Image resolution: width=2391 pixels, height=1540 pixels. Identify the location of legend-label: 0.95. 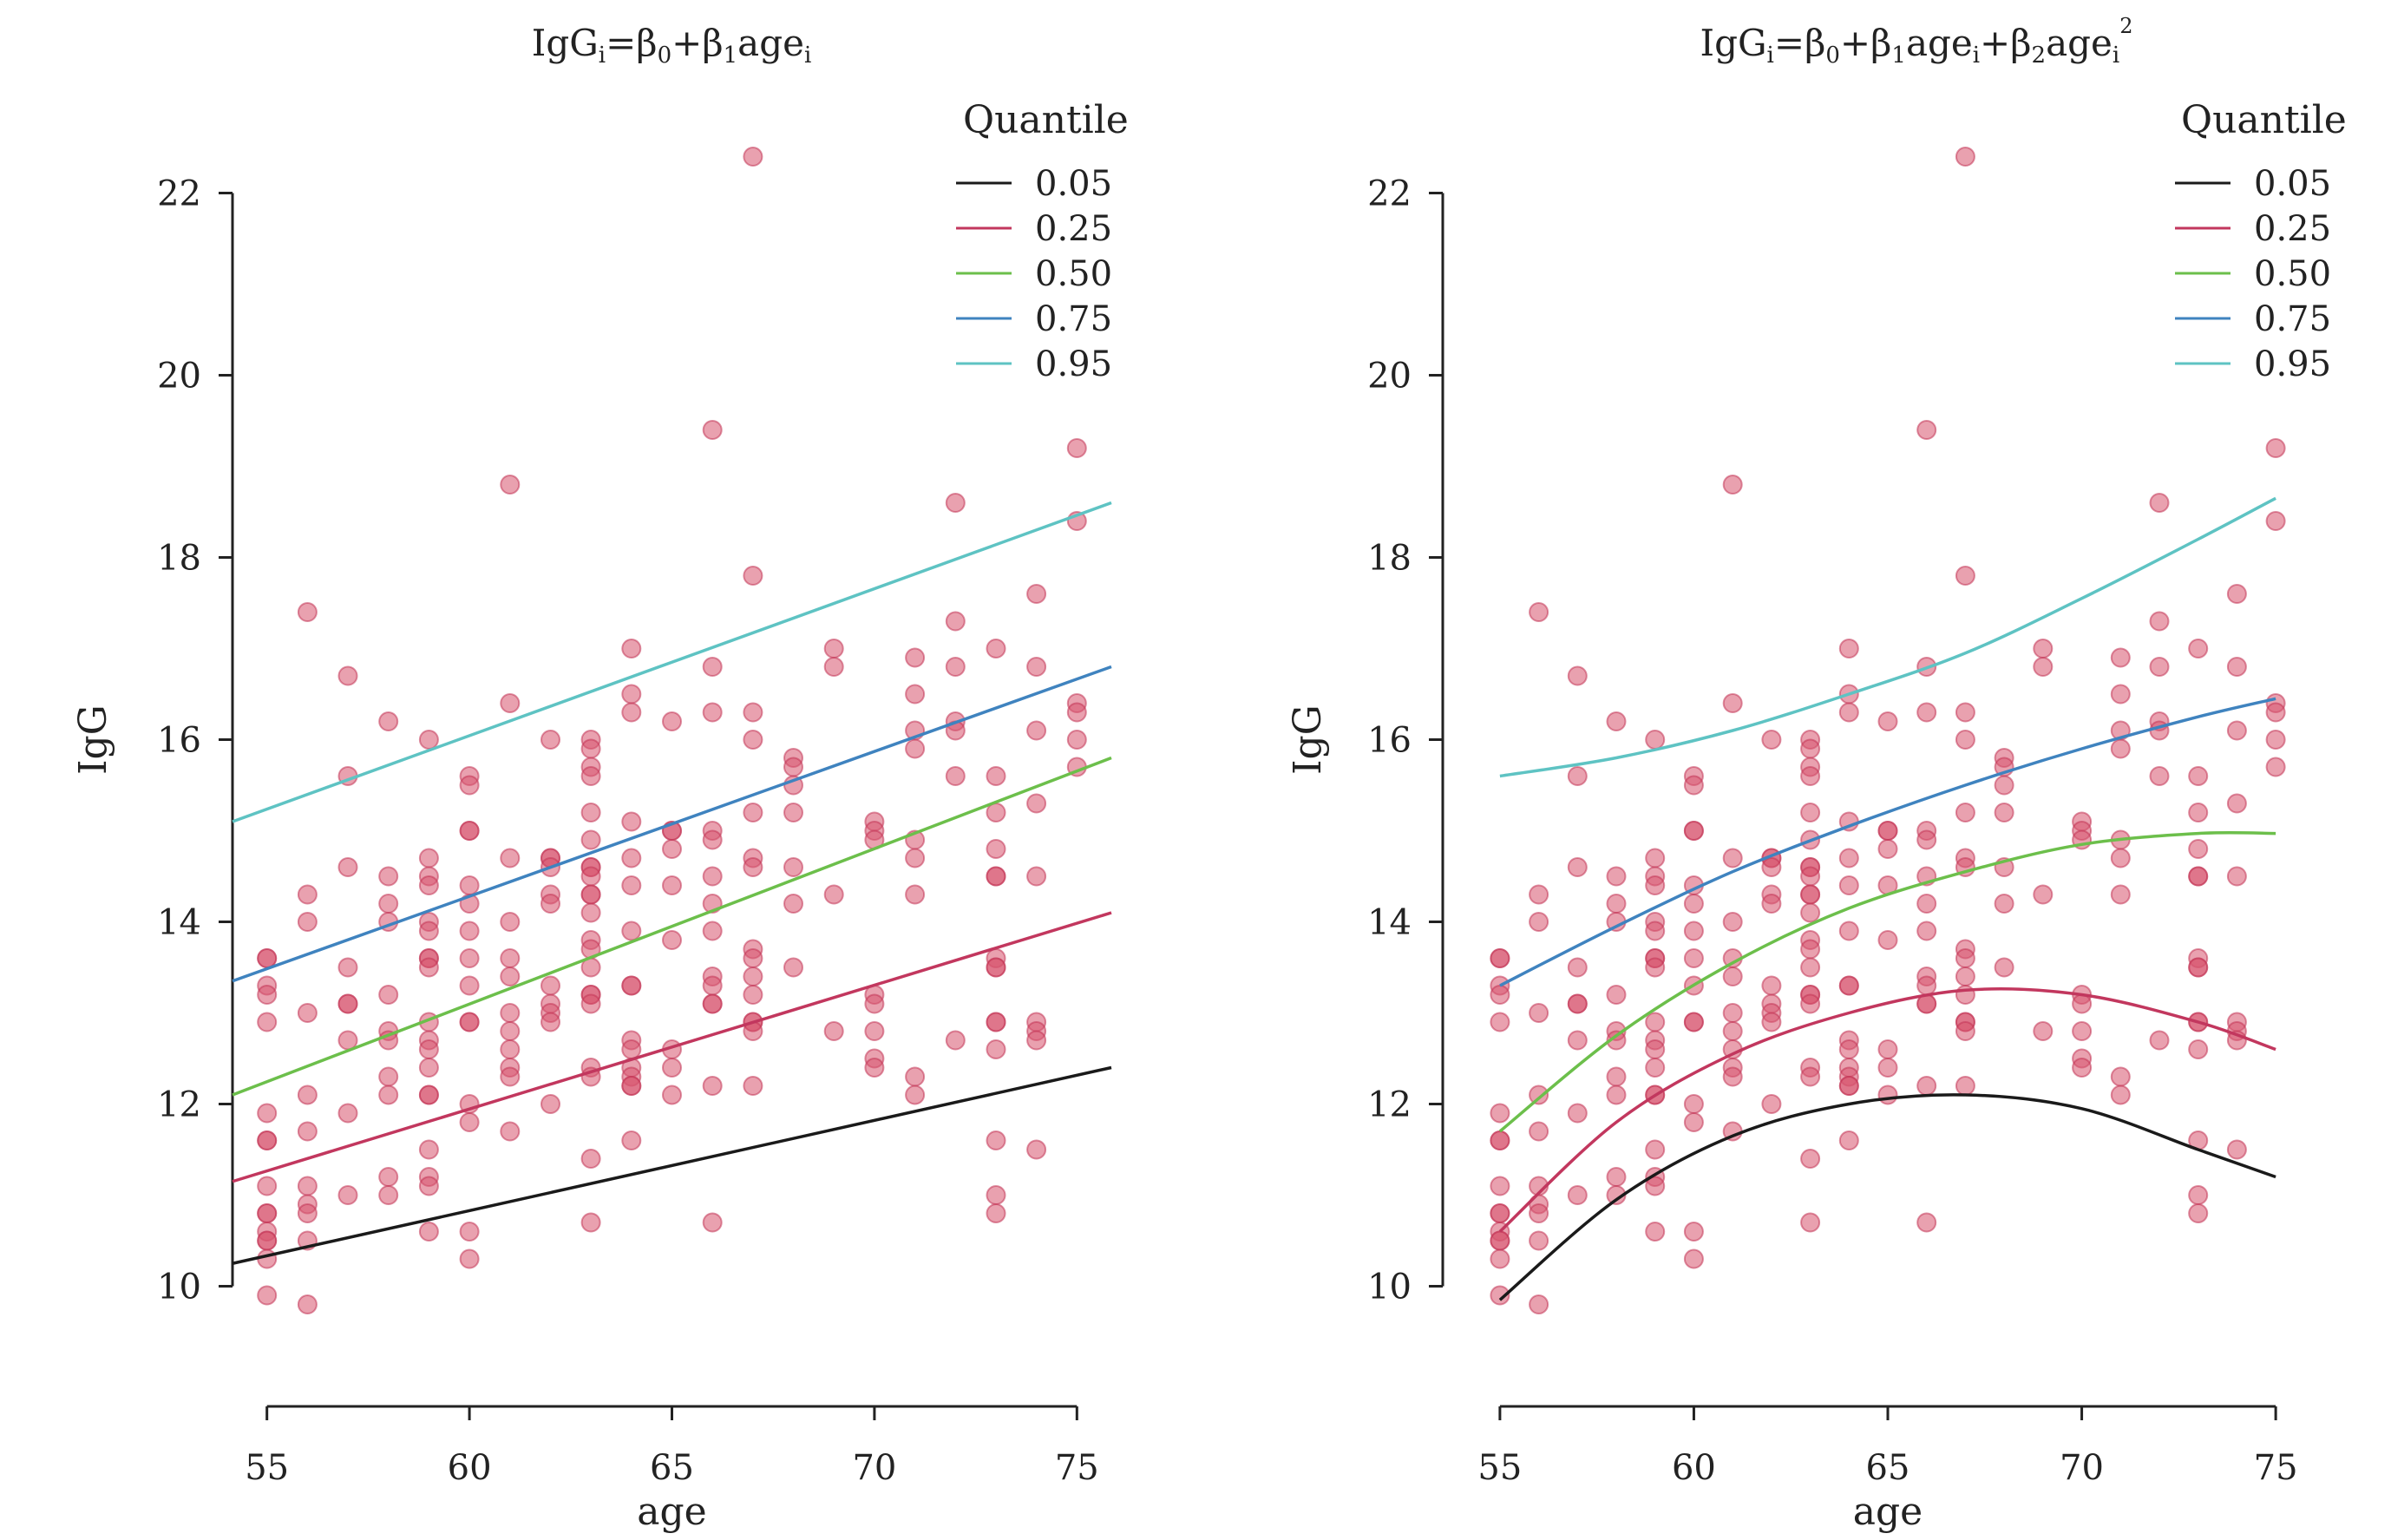
(1073, 364).